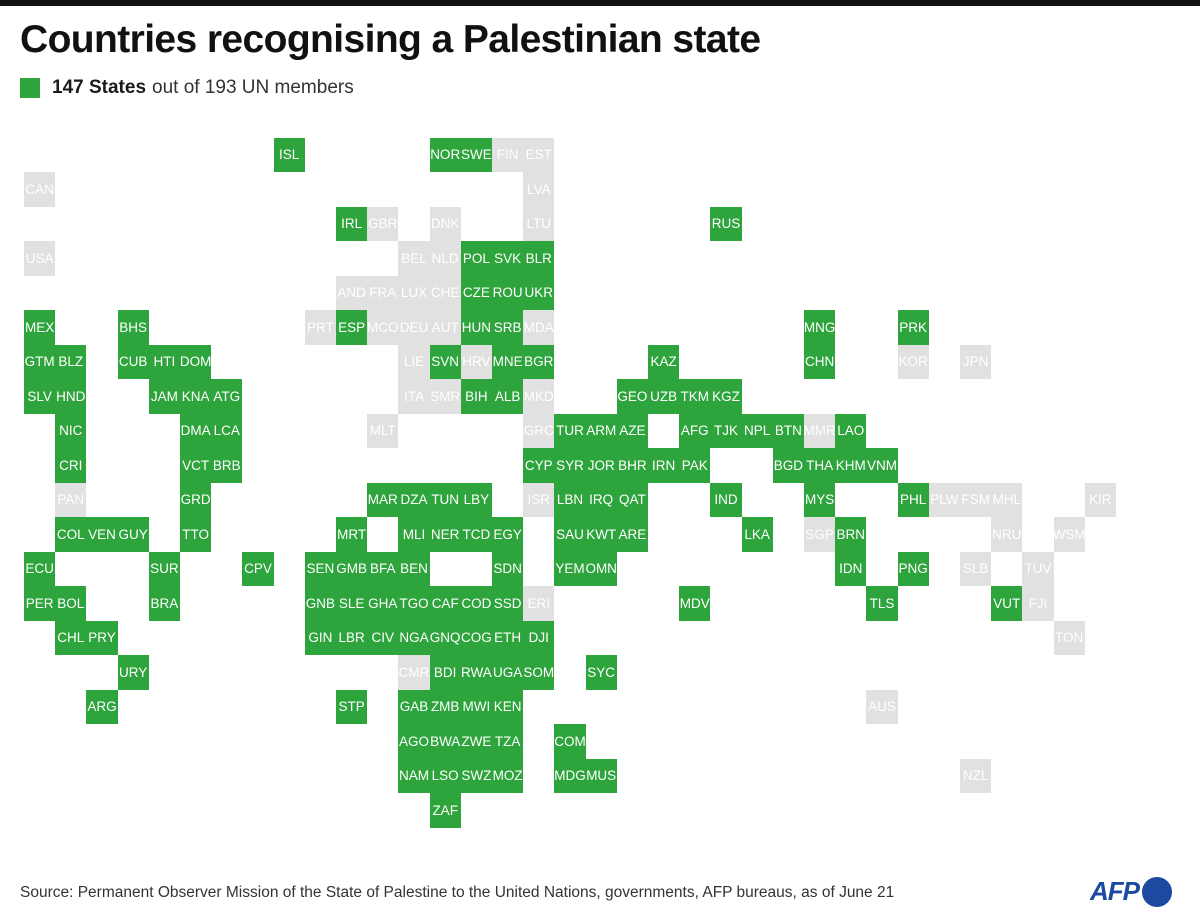 The height and width of the screenshot is (921, 1200). What do you see at coordinates (1115, 891) in the screenshot?
I see `afp-logo-text: AFP` at bounding box center [1115, 891].